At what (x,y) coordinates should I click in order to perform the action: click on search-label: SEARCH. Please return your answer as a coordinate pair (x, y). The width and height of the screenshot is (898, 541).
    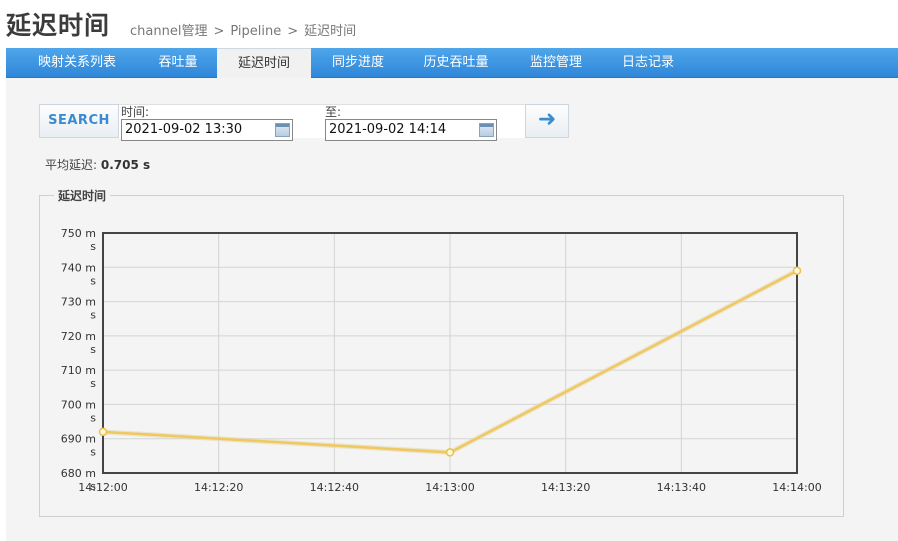
    Looking at the image, I should click on (79, 121).